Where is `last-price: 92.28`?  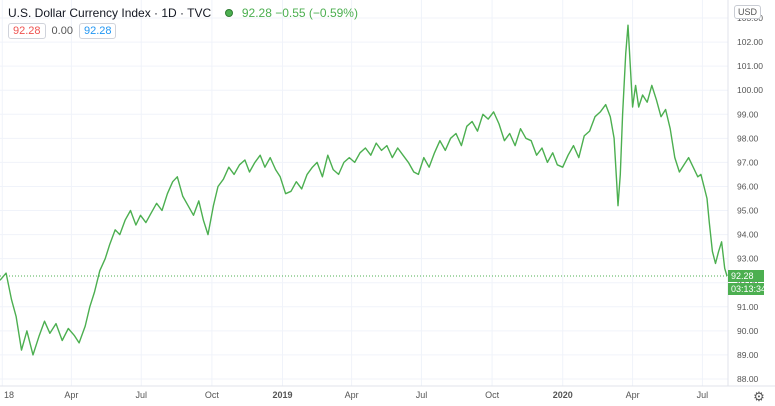
last-price: 92.28 is located at coordinates (256, 13).